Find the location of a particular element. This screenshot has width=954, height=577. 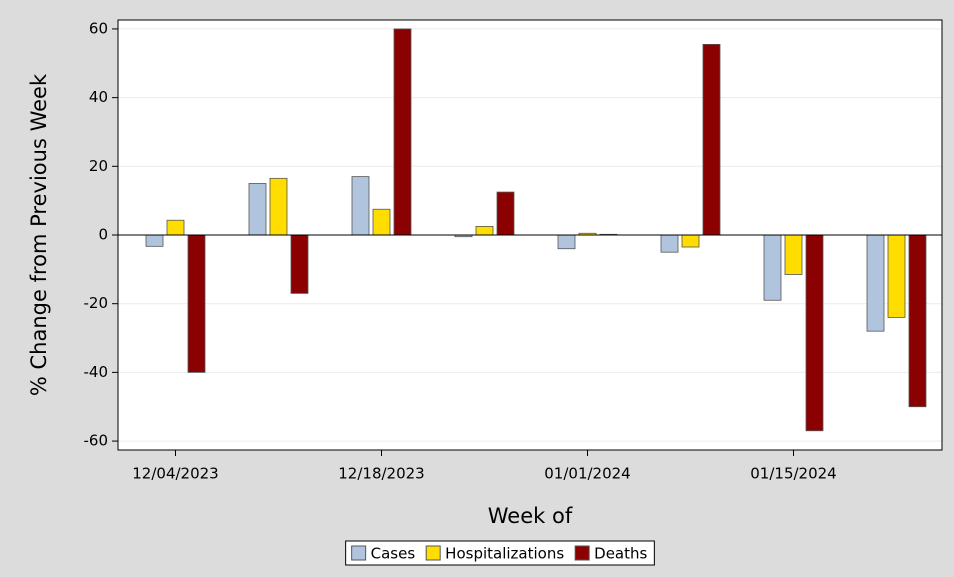

y-axis-label: % Change from Previous Week is located at coordinates (39, 234).